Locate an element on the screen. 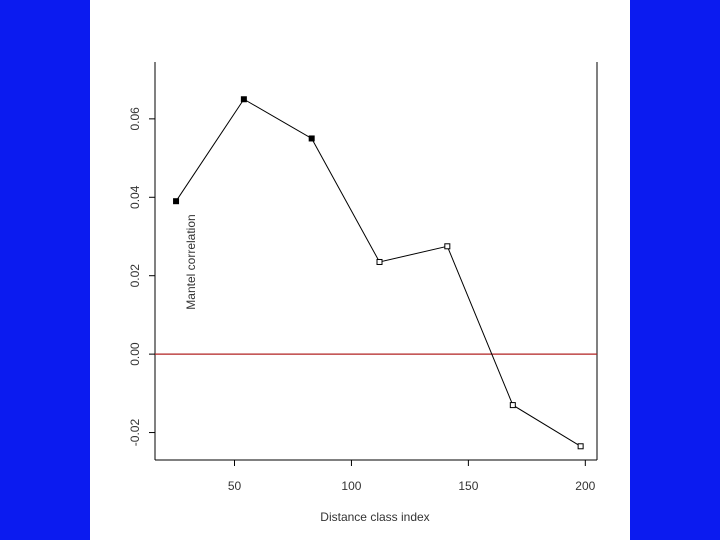 Image resolution: width=720 pixels, height=540 pixels. x-tick-label: 50 is located at coordinates (235, 486).